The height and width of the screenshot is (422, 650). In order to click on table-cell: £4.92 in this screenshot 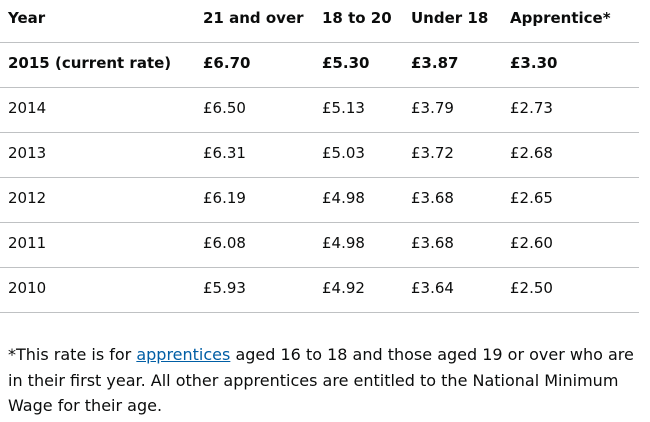, I will do `click(343, 288)`.